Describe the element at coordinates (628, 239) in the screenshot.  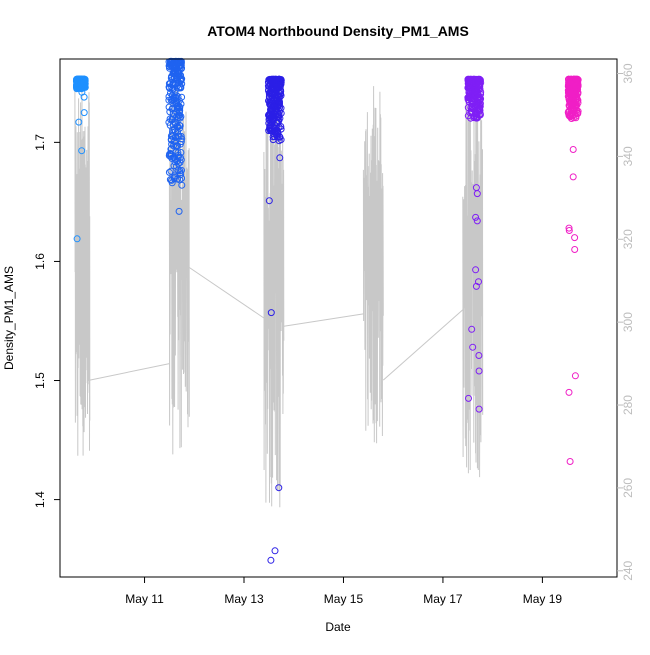
I see `right-tick-label: 320` at that location.